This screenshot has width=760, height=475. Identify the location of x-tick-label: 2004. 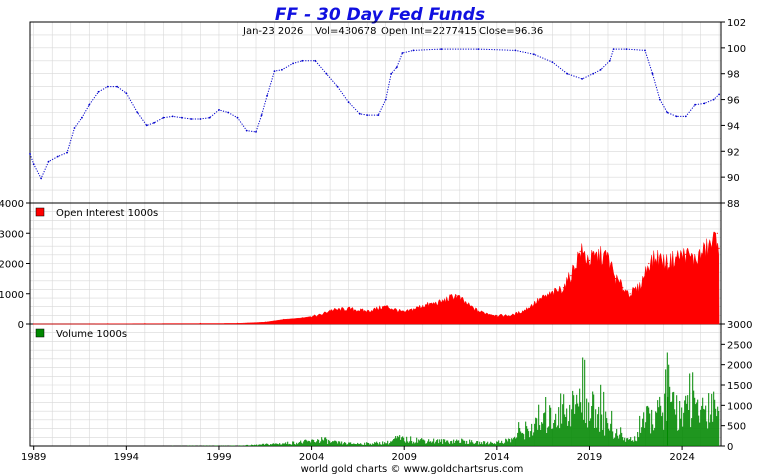
(311, 457).